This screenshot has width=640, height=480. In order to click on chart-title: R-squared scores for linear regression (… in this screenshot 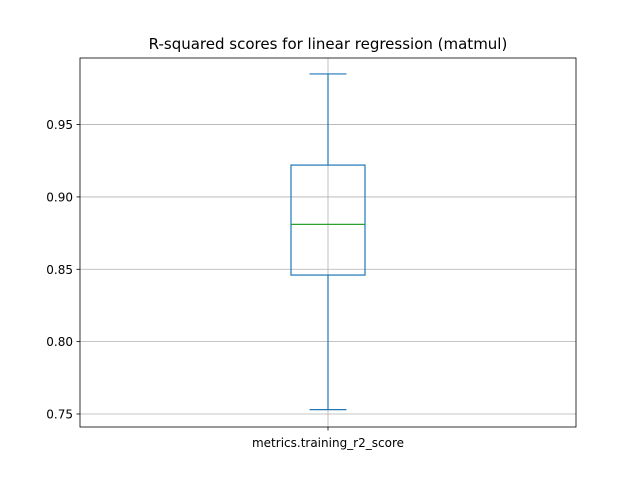, I will do `click(328, 44)`.